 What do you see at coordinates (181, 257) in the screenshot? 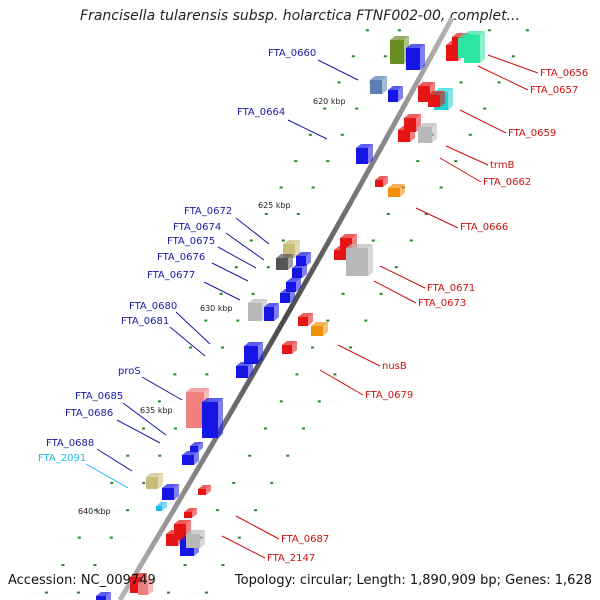
I see `gene-label: FTA_0676` at bounding box center [181, 257].